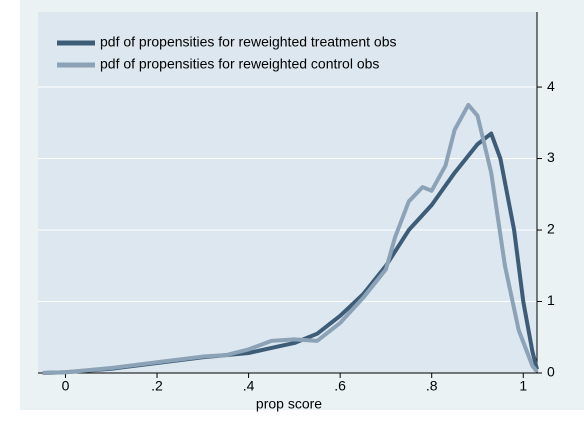 This screenshot has width=584, height=423. I want to click on x-axis-label: prop score, so click(289, 404).